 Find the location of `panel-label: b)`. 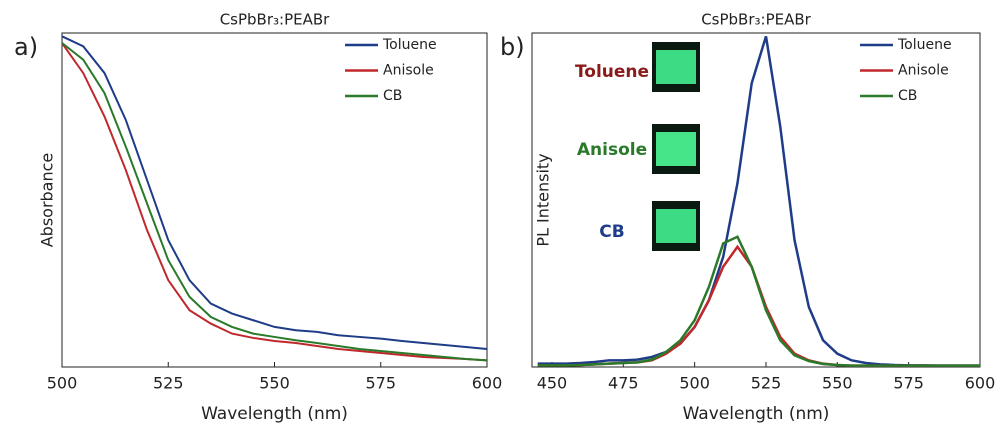

panel-label: b) is located at coordinates (512, 47).